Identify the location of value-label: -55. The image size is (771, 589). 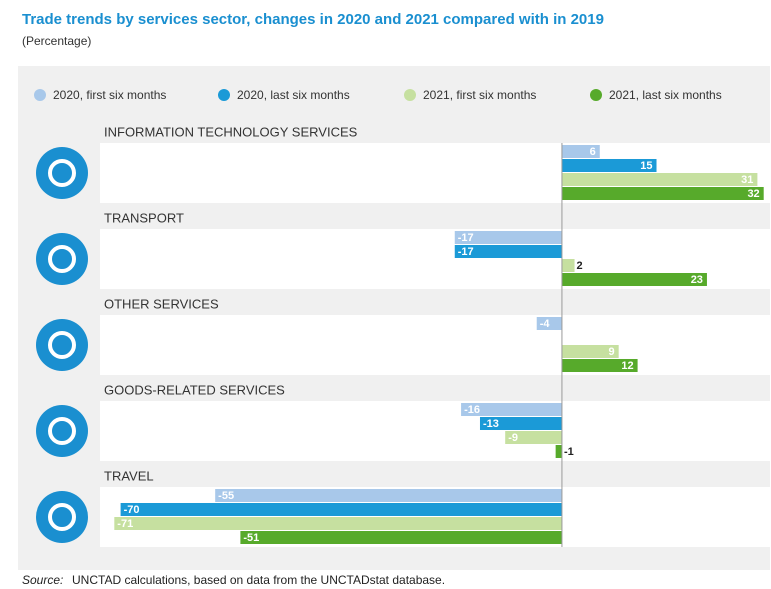
(226, 496).